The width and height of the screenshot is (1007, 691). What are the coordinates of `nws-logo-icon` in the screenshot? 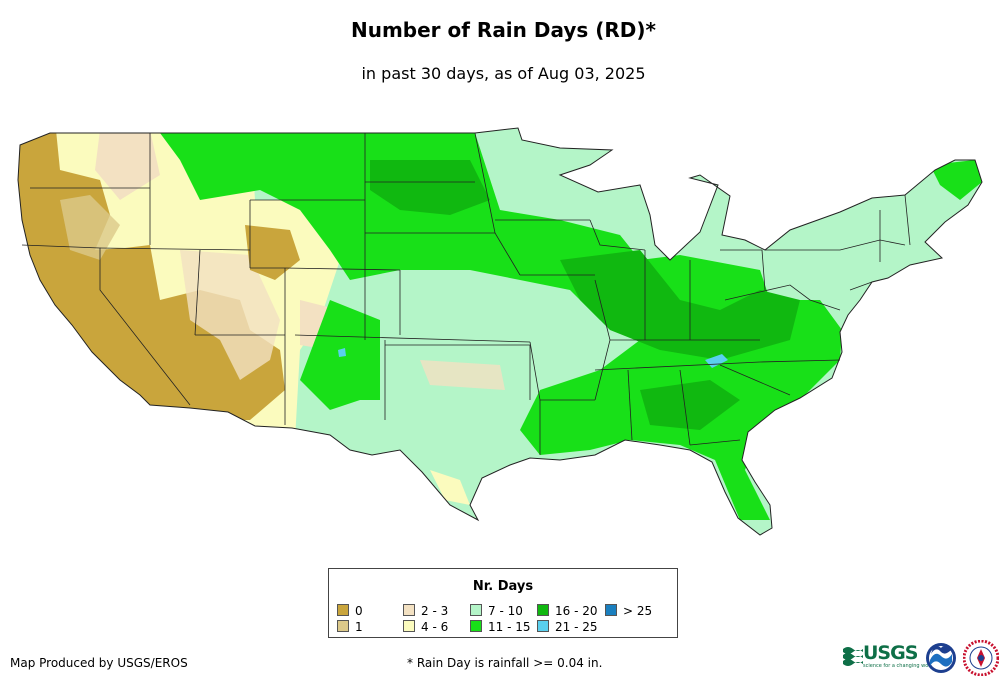 It's located at (981, 658).